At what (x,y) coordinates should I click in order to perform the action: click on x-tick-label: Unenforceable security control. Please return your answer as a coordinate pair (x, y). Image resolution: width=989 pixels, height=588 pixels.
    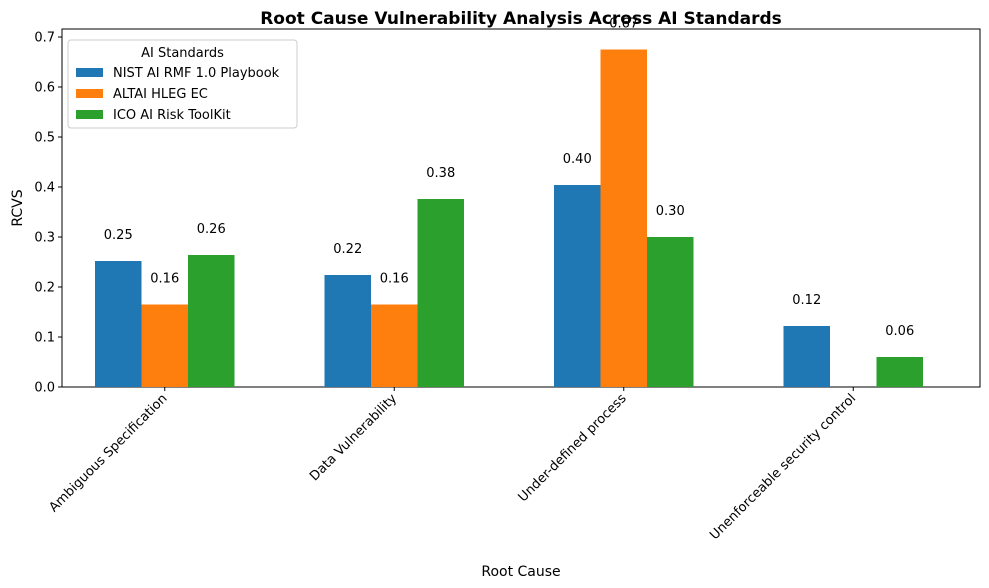
    Looking at the image, I should click on (783, 467).